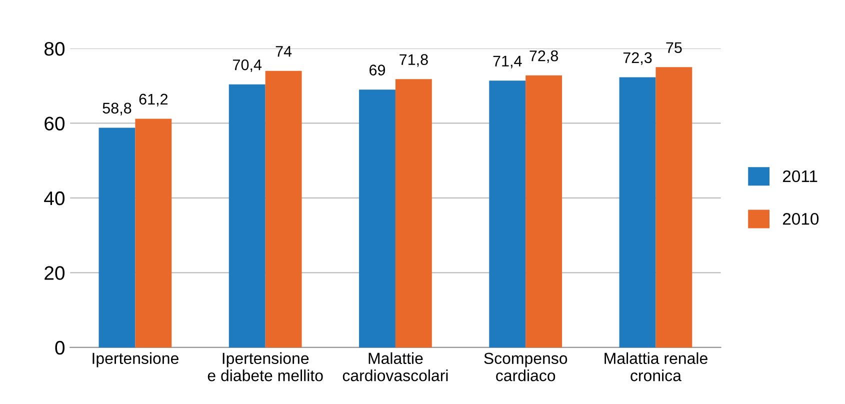 The image size is (845, 404). Describe the element at coordinates (674, 48) in the screenshot. I see `data-label: 75` at that location.